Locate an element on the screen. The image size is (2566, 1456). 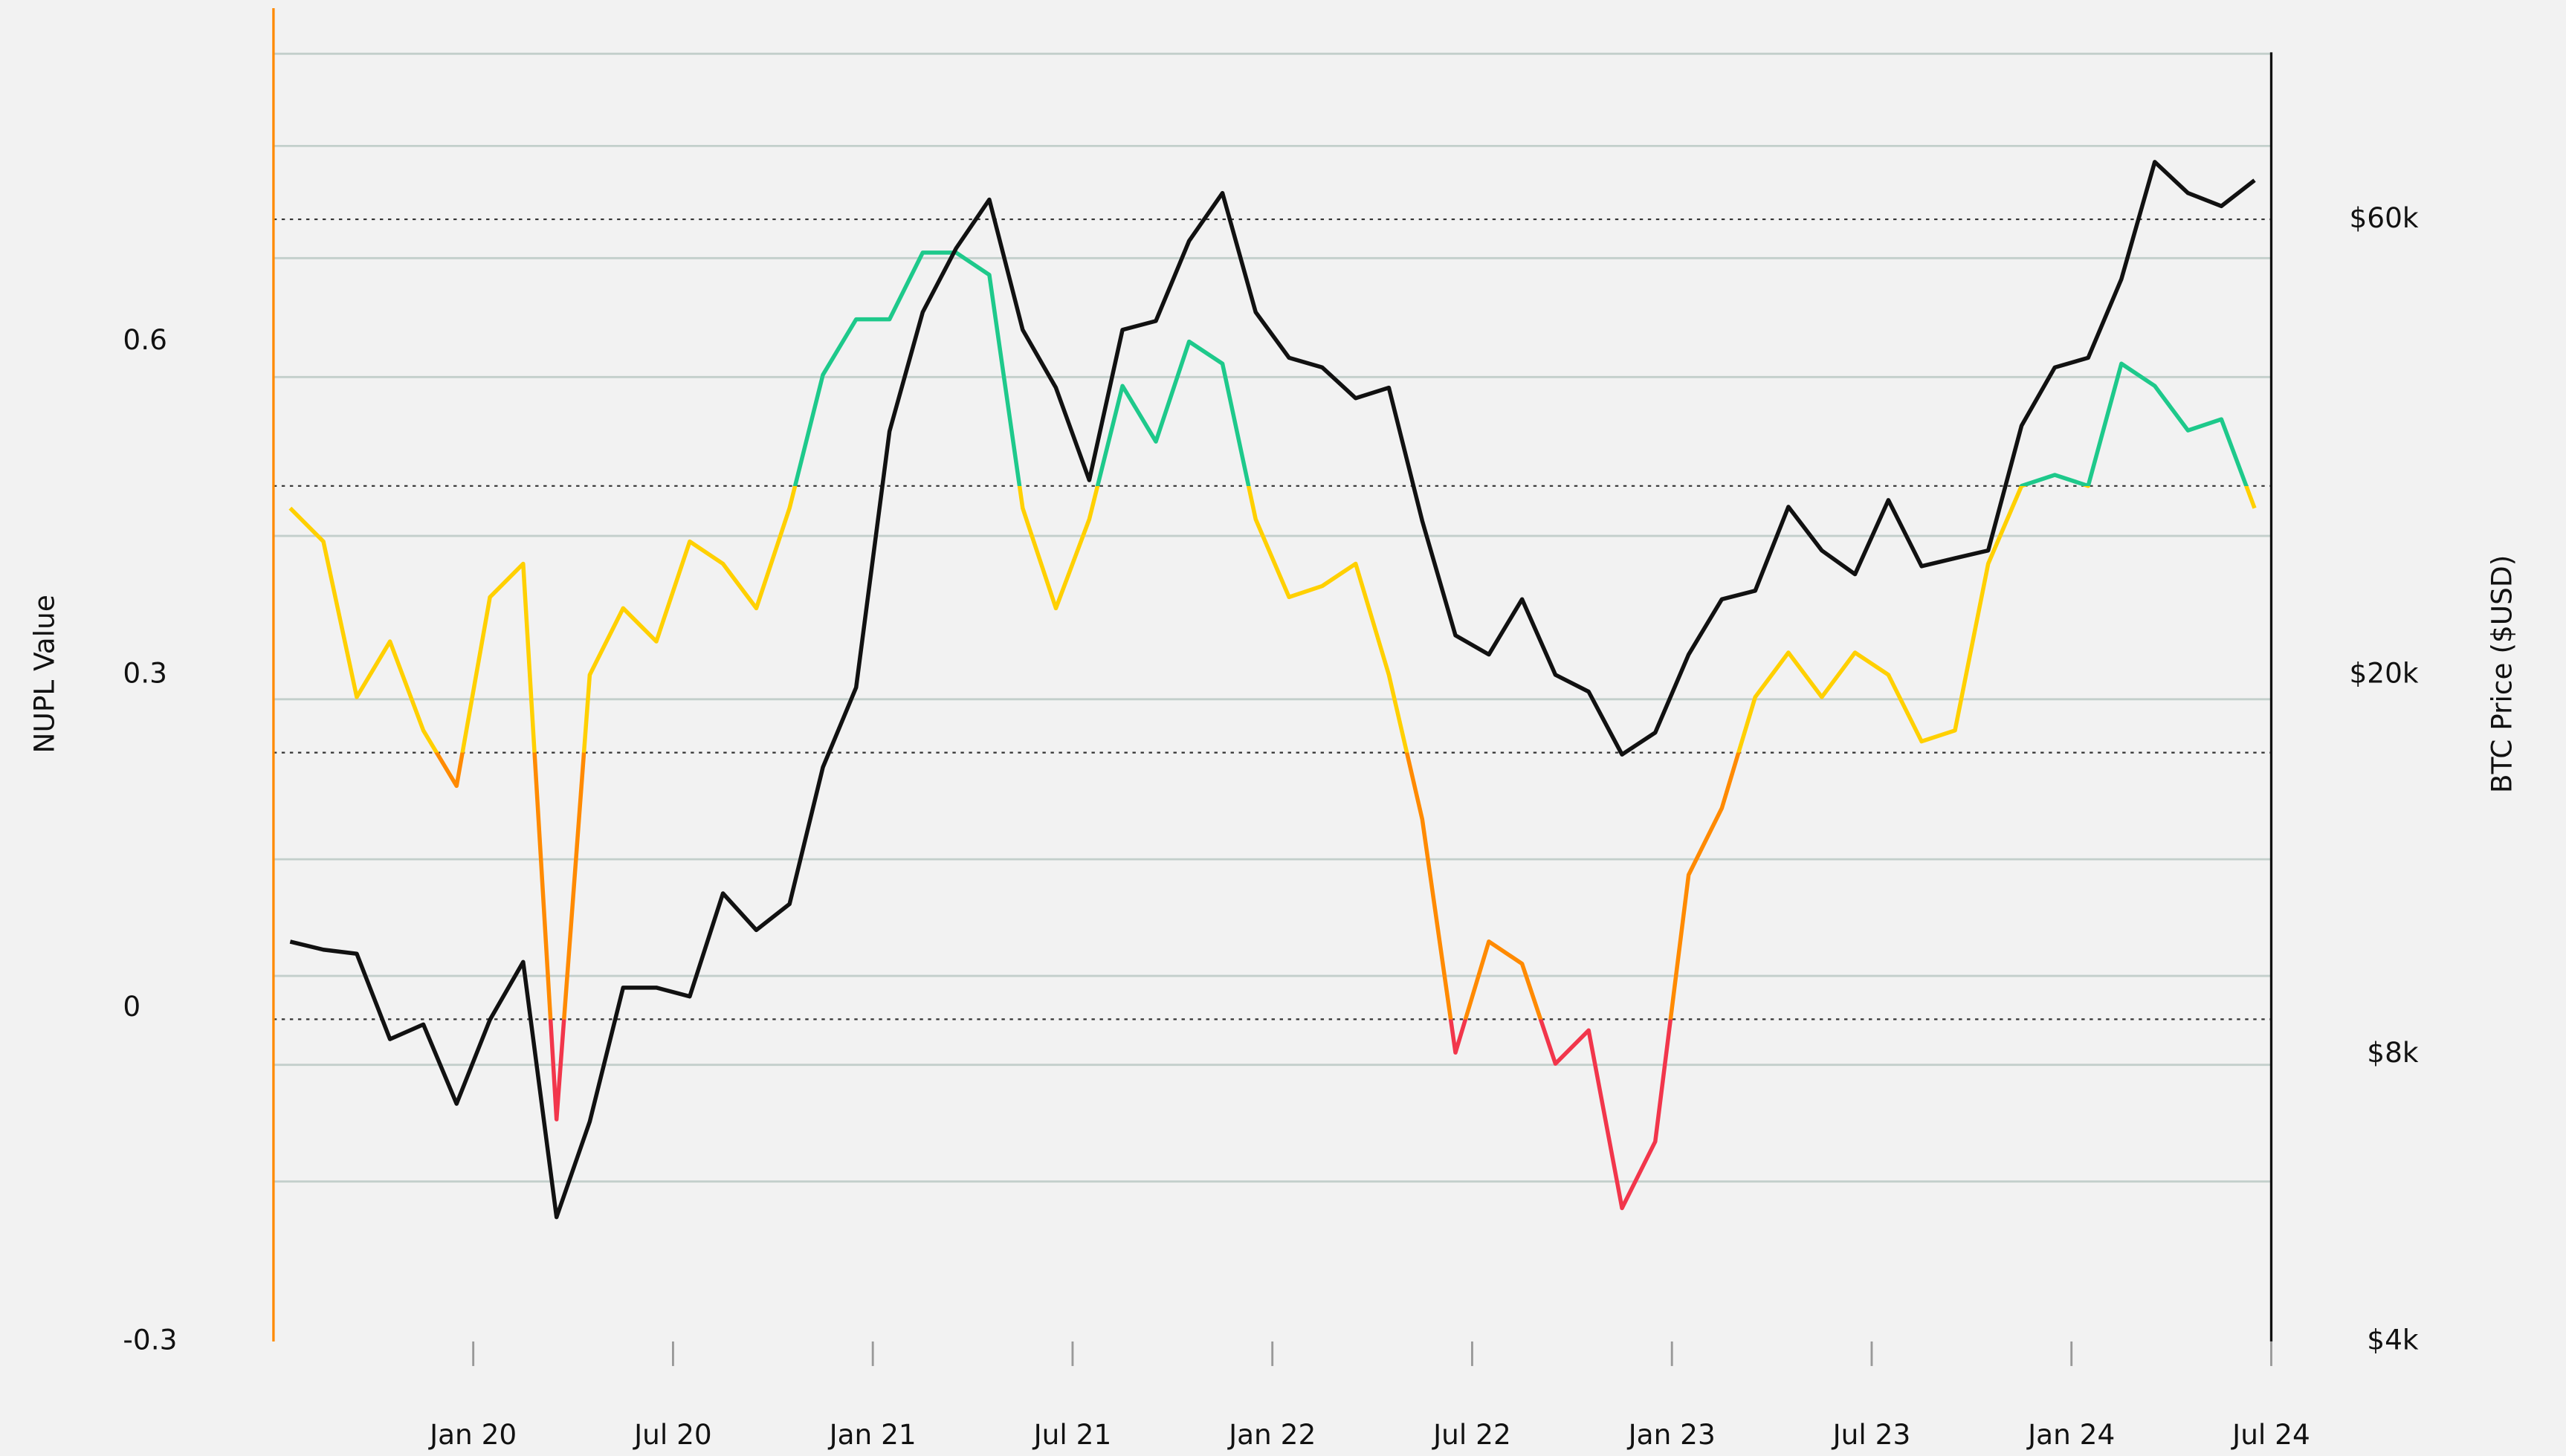
x-tick-label: Jan 23 is located at coordinates (1671, 1434).